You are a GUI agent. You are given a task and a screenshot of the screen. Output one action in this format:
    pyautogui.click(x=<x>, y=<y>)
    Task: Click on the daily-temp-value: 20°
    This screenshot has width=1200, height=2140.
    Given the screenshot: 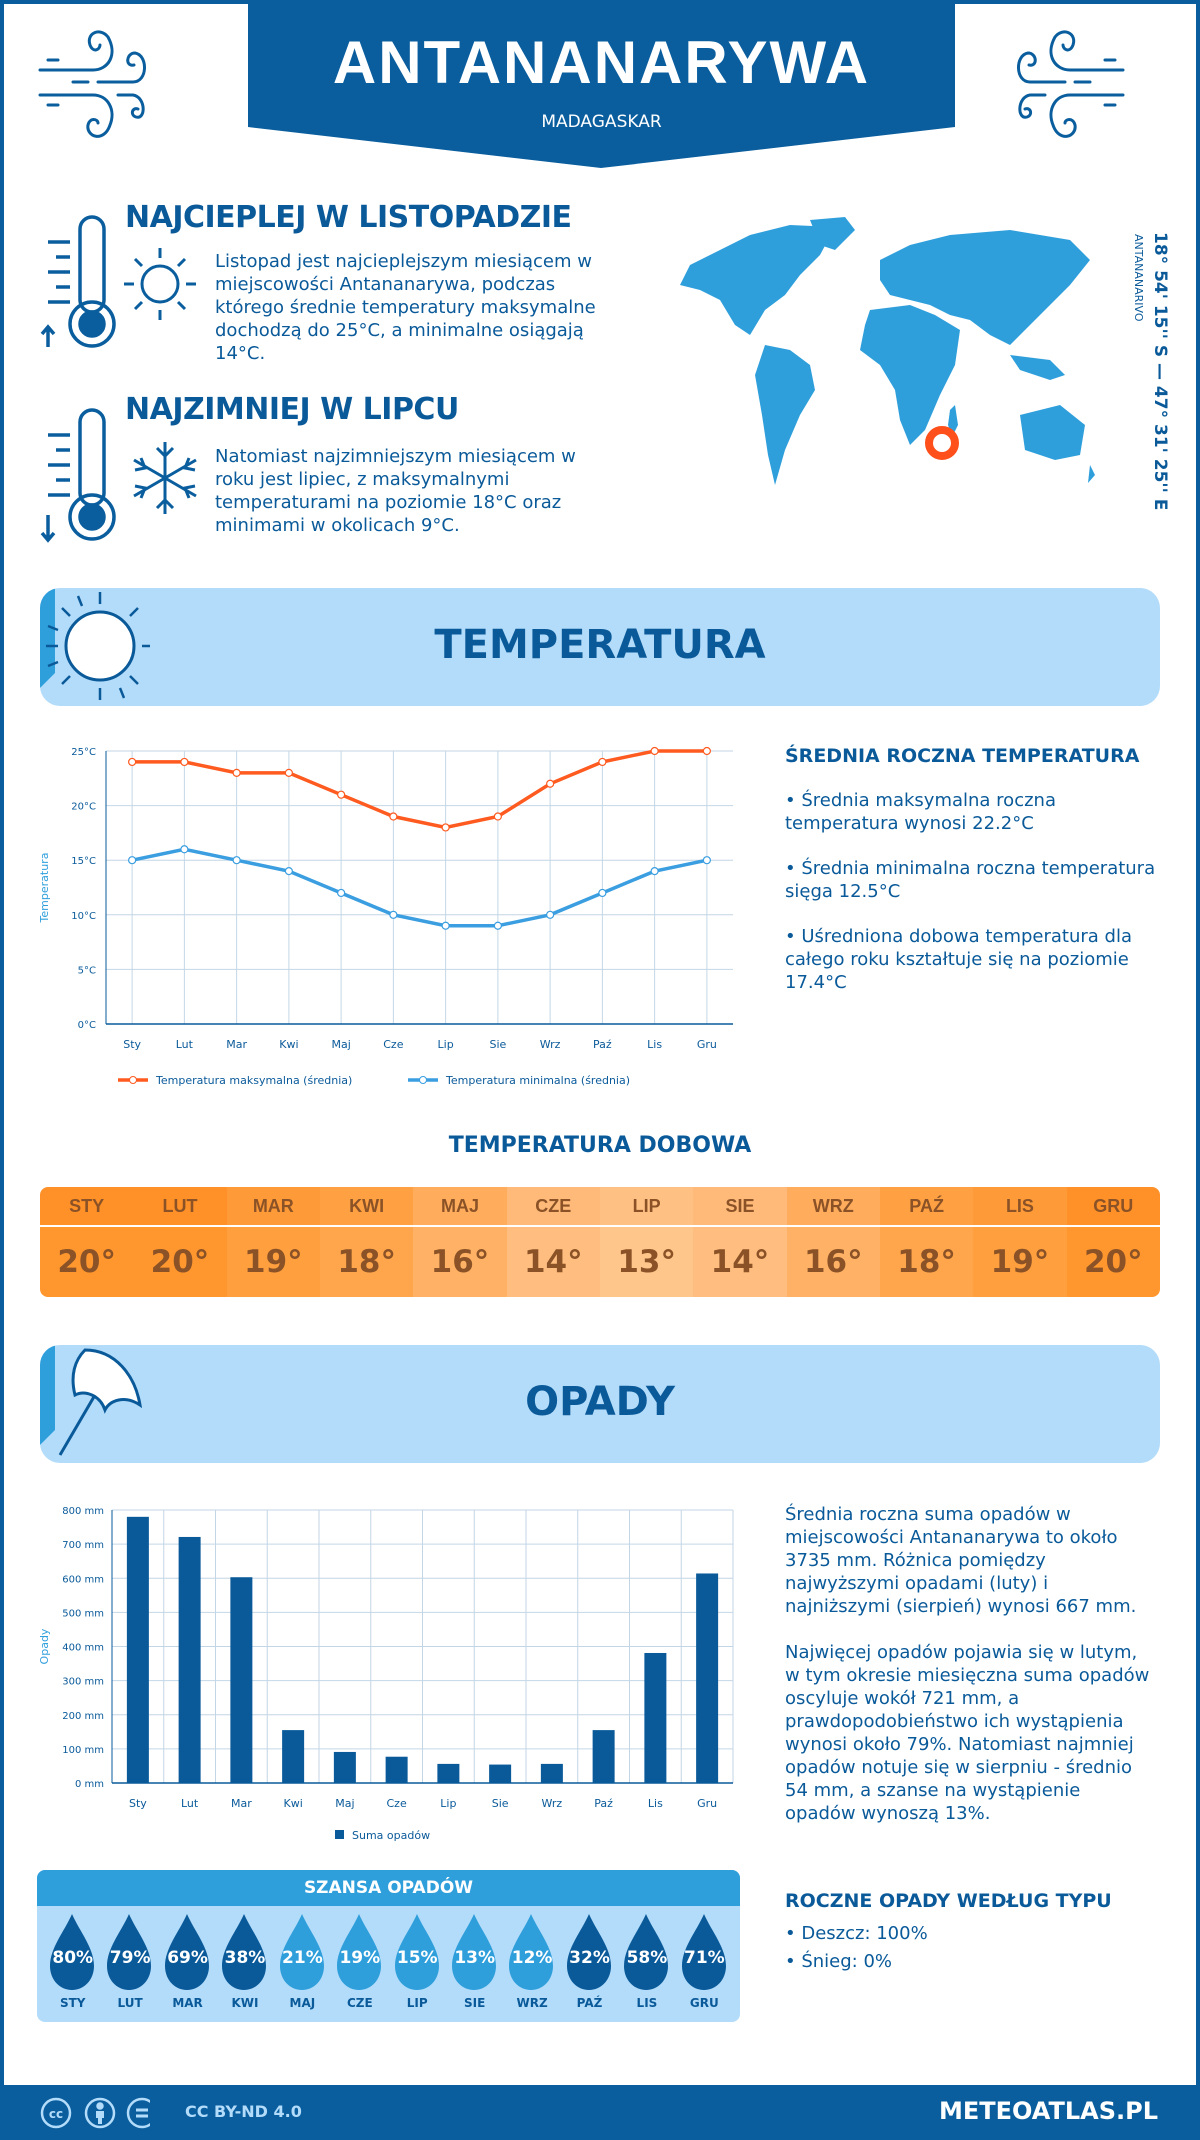 What is the action you would take?
    pyautogui.click(x=180, y=1262)
    